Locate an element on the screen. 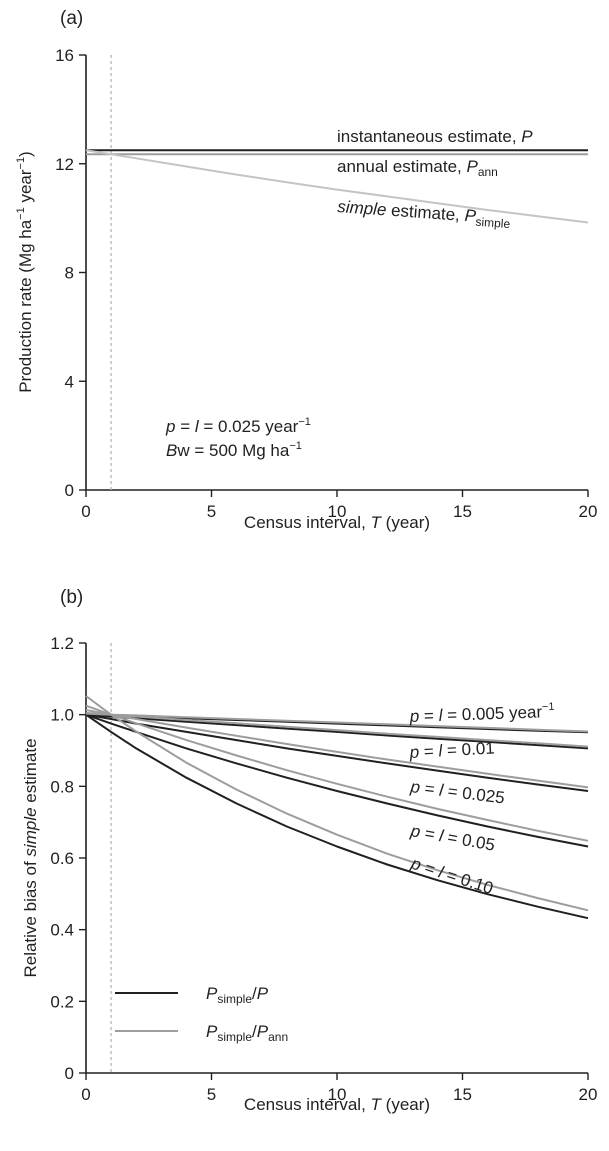 This screenshot has height=1151, width=609. panel-a-series is located at coordinates (337, 186).